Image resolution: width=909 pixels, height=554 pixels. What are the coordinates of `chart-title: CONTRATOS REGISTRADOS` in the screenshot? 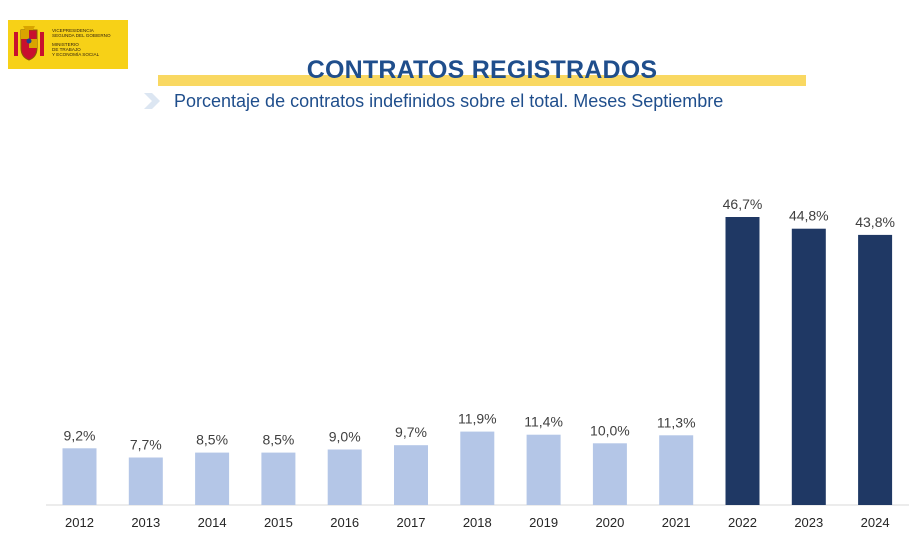 It's located at (482, 70).